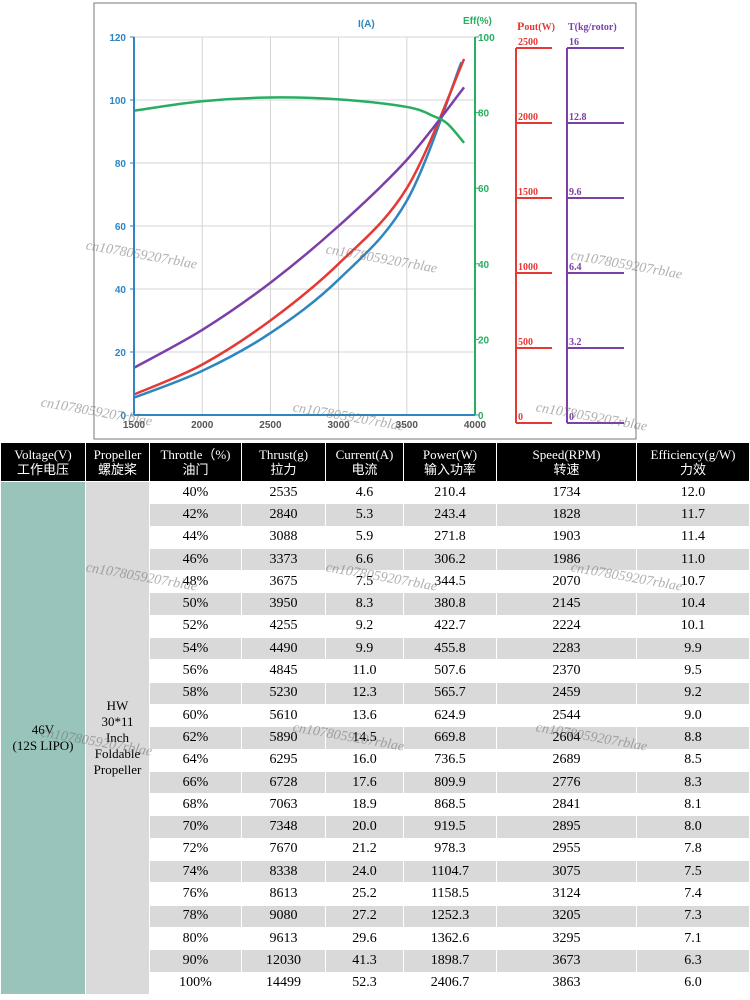 The image size is (750, 1000). Describe the element at coordinates (195, 782) in the screenshot. I see `table-cell: 66%` at that location.